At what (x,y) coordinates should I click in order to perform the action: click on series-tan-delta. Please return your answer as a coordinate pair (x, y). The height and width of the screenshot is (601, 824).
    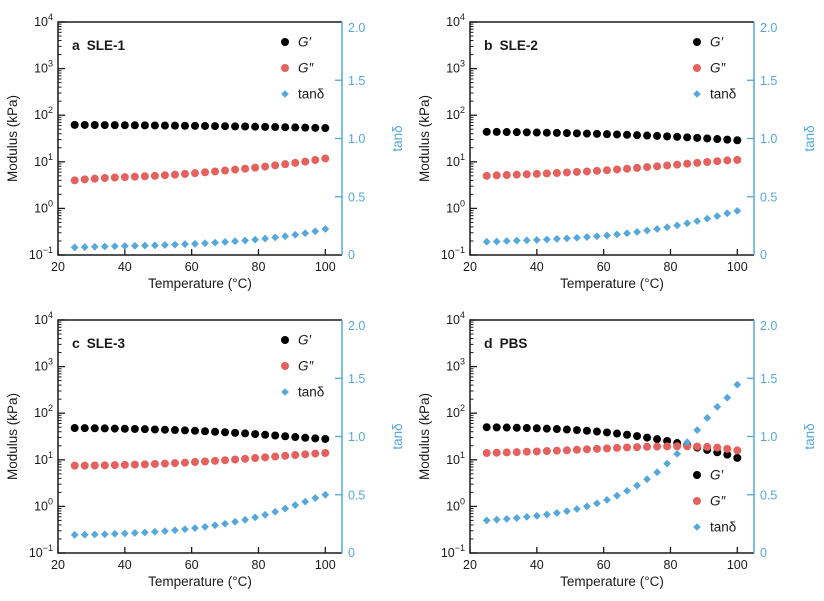
    Looking at the image, I should click on (612, 226).